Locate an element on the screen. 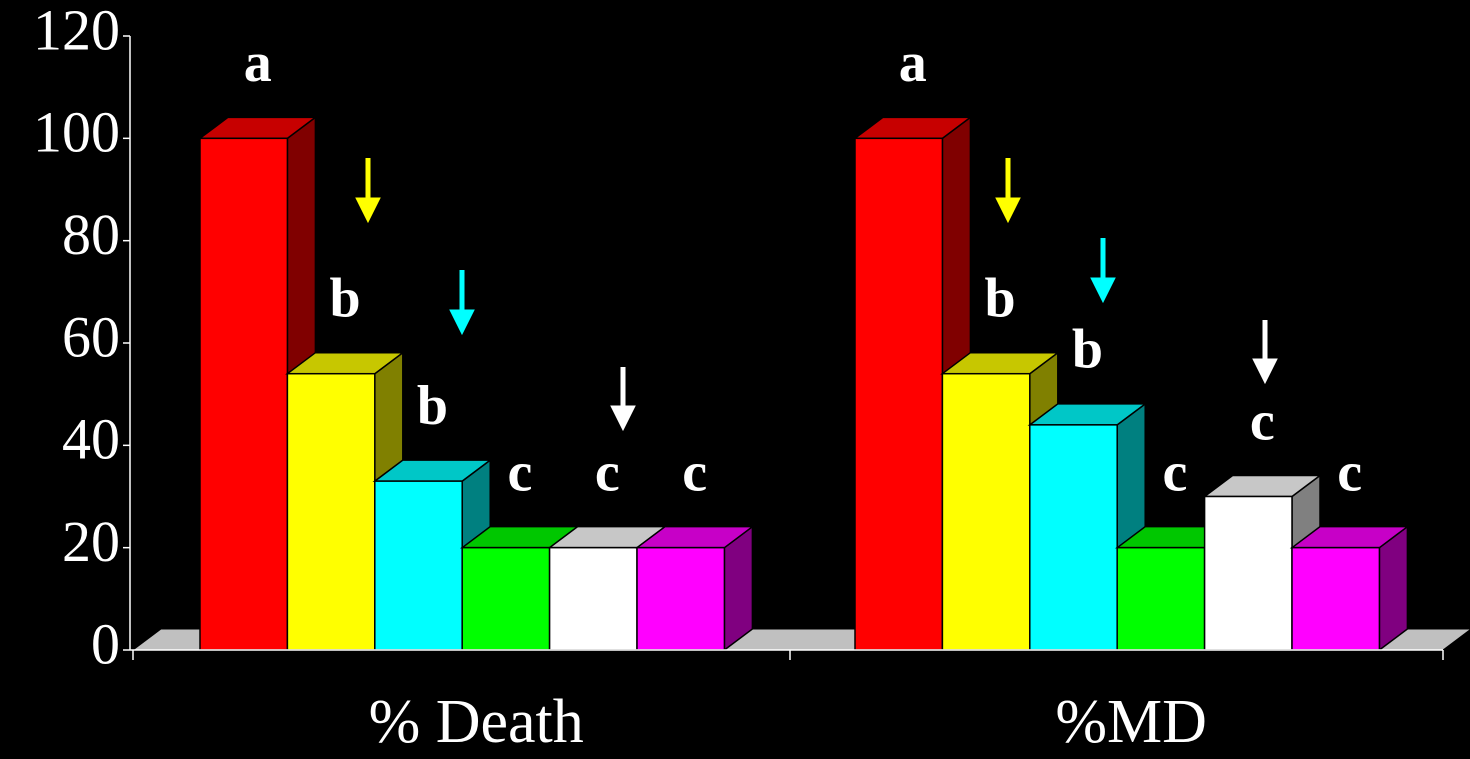  y-tick-label: 40 is located at coordinates (91, 439).